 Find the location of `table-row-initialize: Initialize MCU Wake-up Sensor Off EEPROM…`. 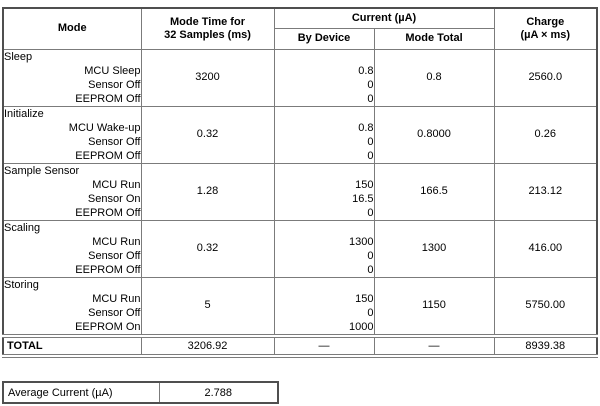

table-row-initialize: Initialize MCU Wake-up Sensor Off EEPROM… is located at coordinates (300, 134).